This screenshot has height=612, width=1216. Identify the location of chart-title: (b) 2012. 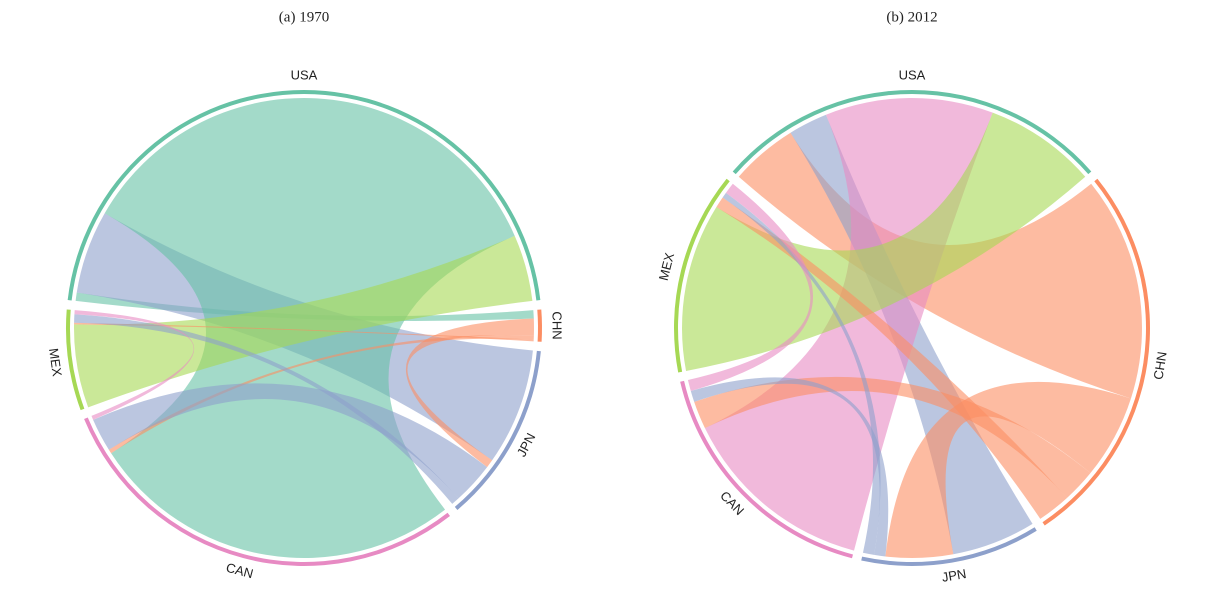
(911, 17).